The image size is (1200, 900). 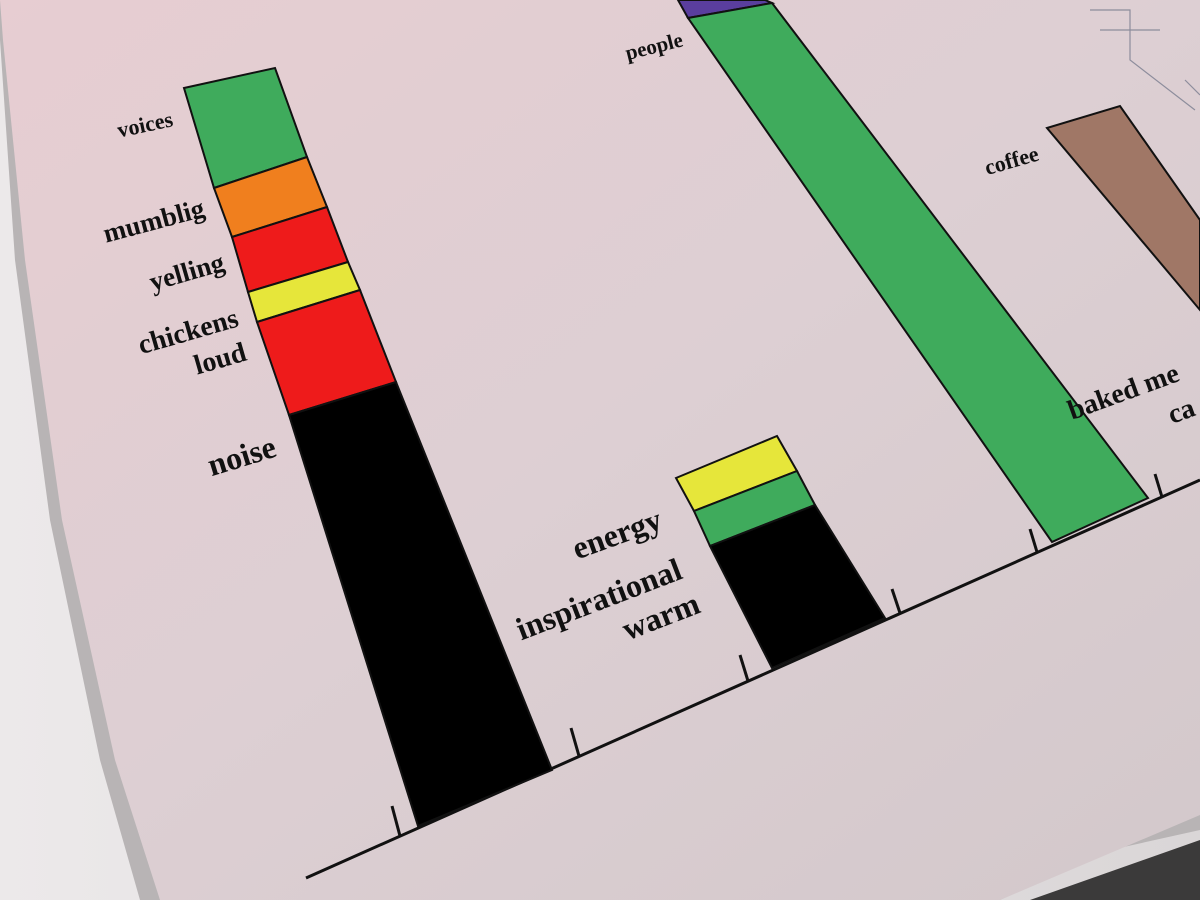 I want to click on bar-warm-stack, so click(x=780, y=552).